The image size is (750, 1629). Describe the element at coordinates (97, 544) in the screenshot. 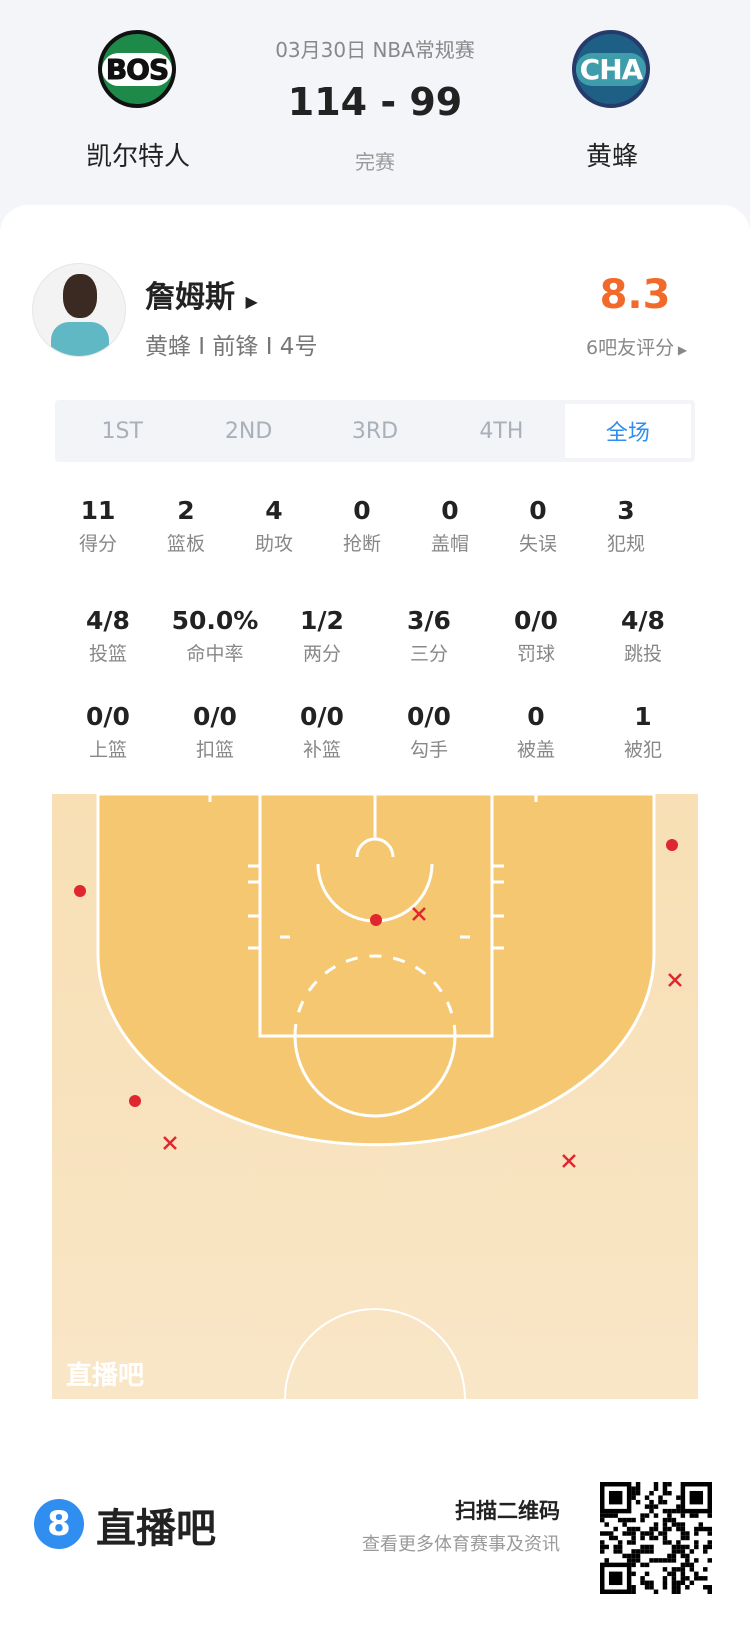

I see `stat-label: 得分` at that location.